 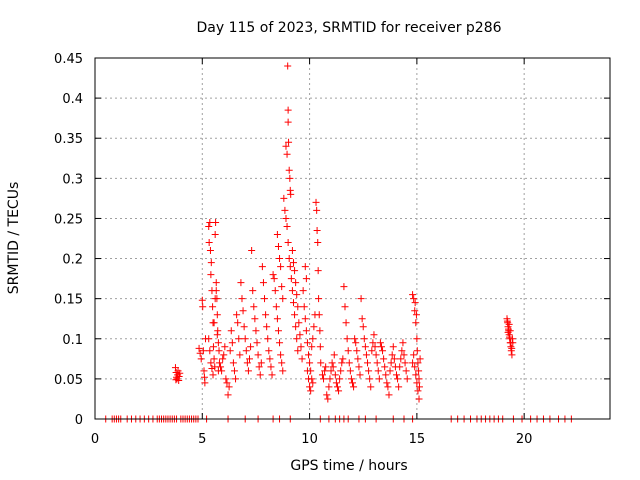 I want to click on x-tick-label: 10, so click(x=309, y=439).